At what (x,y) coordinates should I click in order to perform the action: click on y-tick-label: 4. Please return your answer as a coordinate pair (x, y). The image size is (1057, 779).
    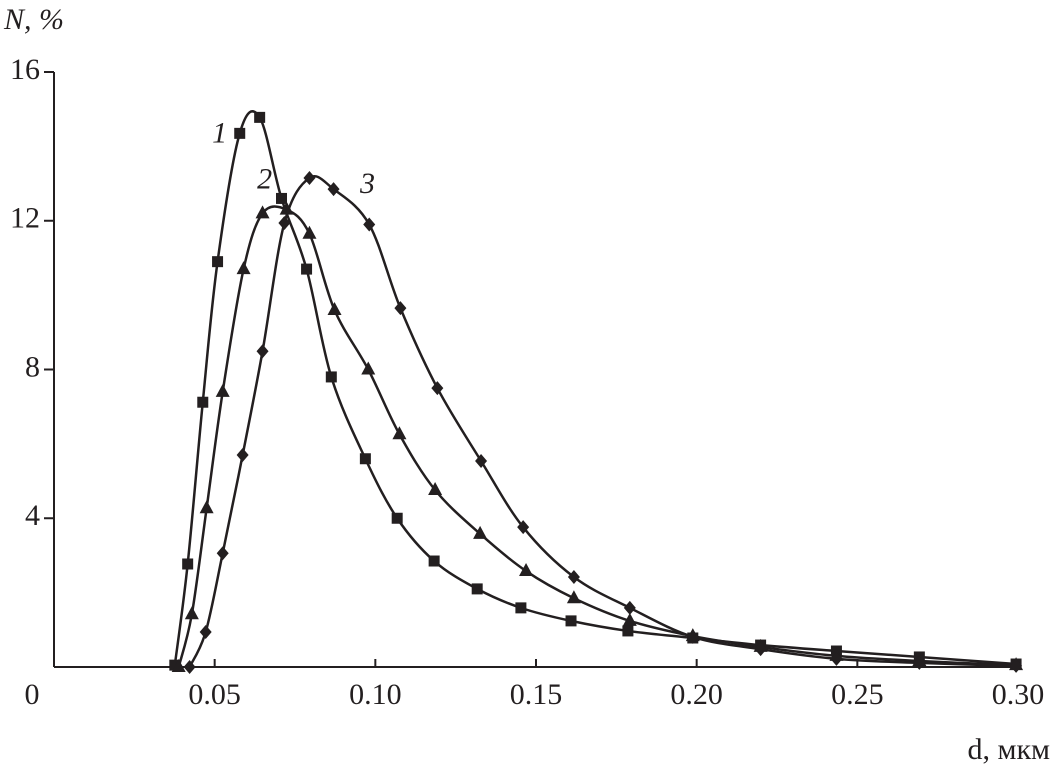
    Looking at the image, I should click on (32, 515).